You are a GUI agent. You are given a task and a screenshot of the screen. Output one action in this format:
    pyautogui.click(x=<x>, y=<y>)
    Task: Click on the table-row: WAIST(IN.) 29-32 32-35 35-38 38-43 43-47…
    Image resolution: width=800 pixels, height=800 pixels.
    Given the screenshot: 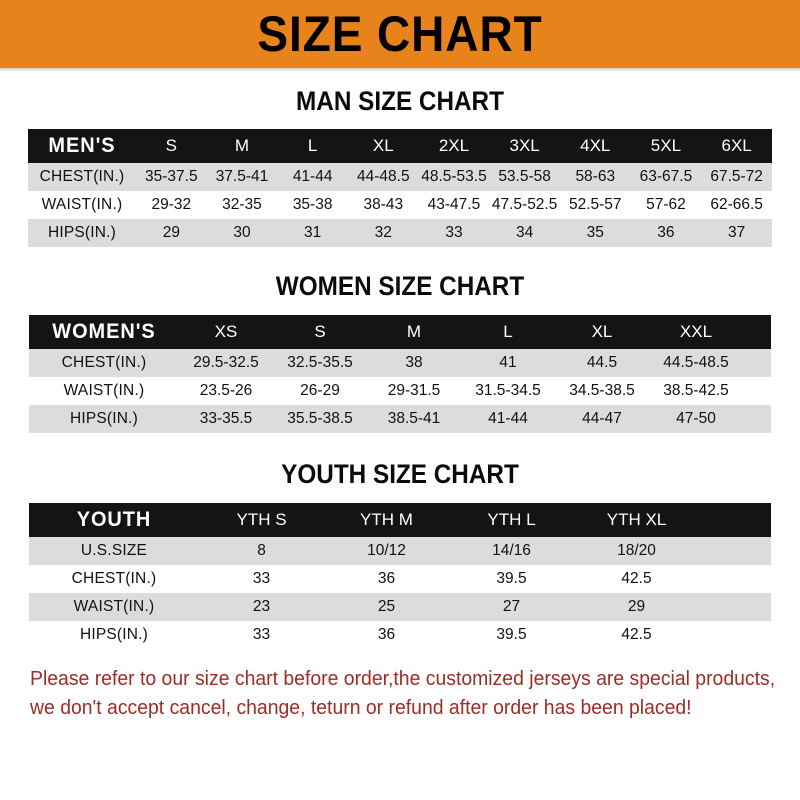 What is the action you would take?
    pyautogui.click(x=400, y=205)
    